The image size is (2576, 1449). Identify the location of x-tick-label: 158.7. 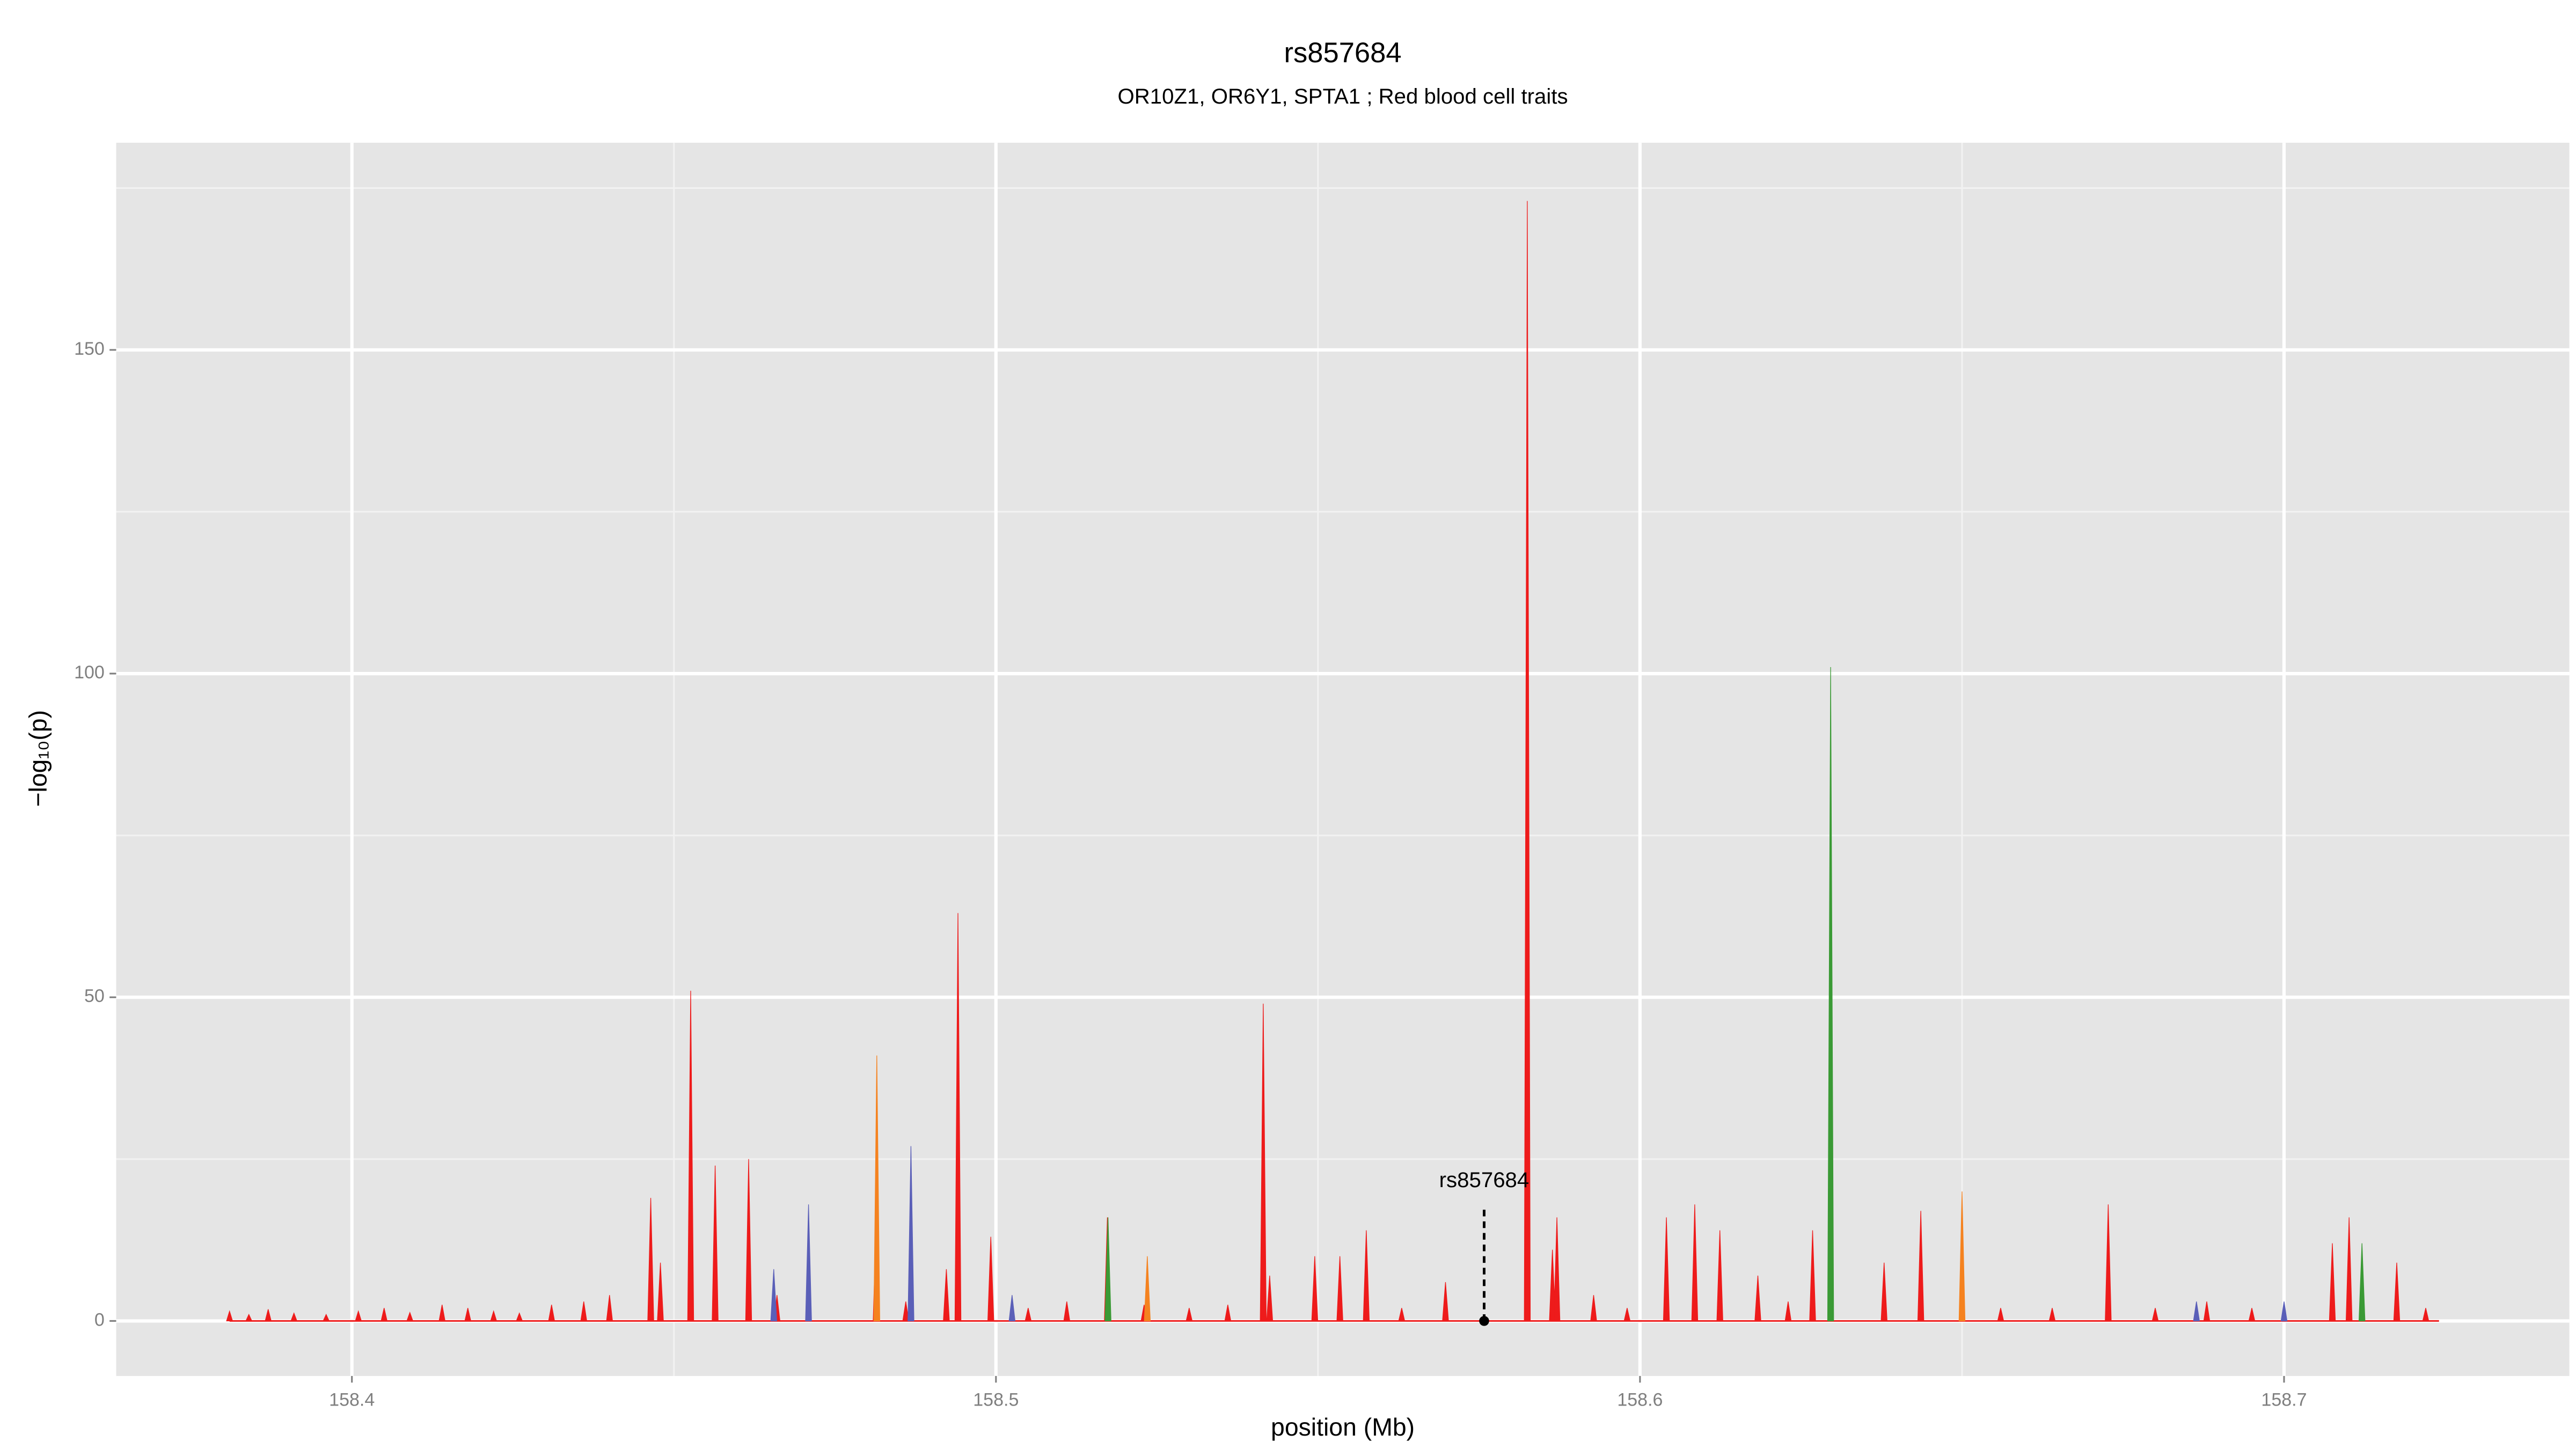
(2284, 1399).